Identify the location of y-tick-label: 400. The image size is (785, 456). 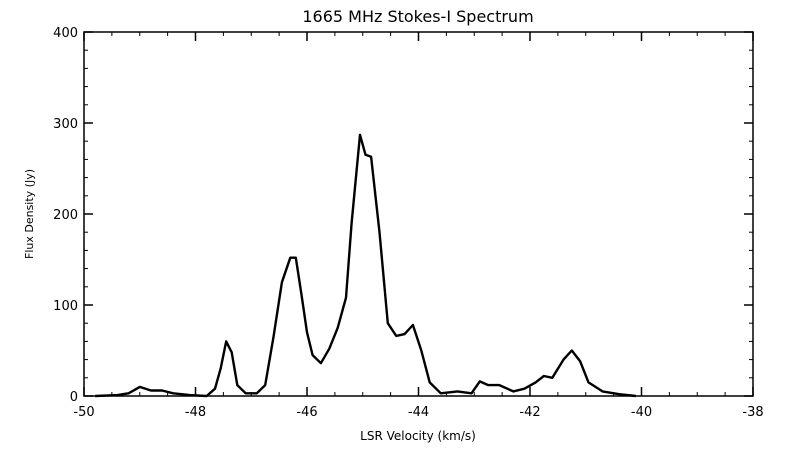
(65, 33).